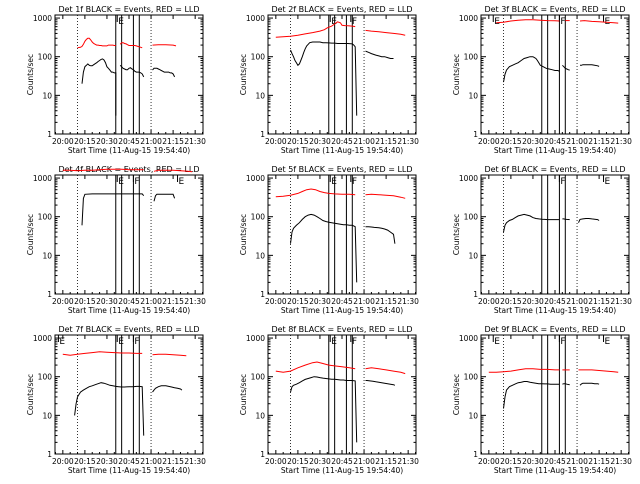 Image resolution: width=640 pixels, height=484 pixels. Describe the element at coordinates (276, 301) in the screenshot. I see `chart-5-xtick-label: 20:00` at that location.